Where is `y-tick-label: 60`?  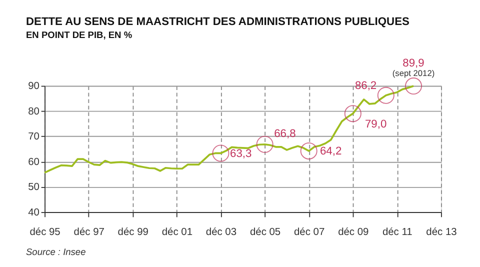 y-tick-label: 60 is located at coordinates (34, 162).